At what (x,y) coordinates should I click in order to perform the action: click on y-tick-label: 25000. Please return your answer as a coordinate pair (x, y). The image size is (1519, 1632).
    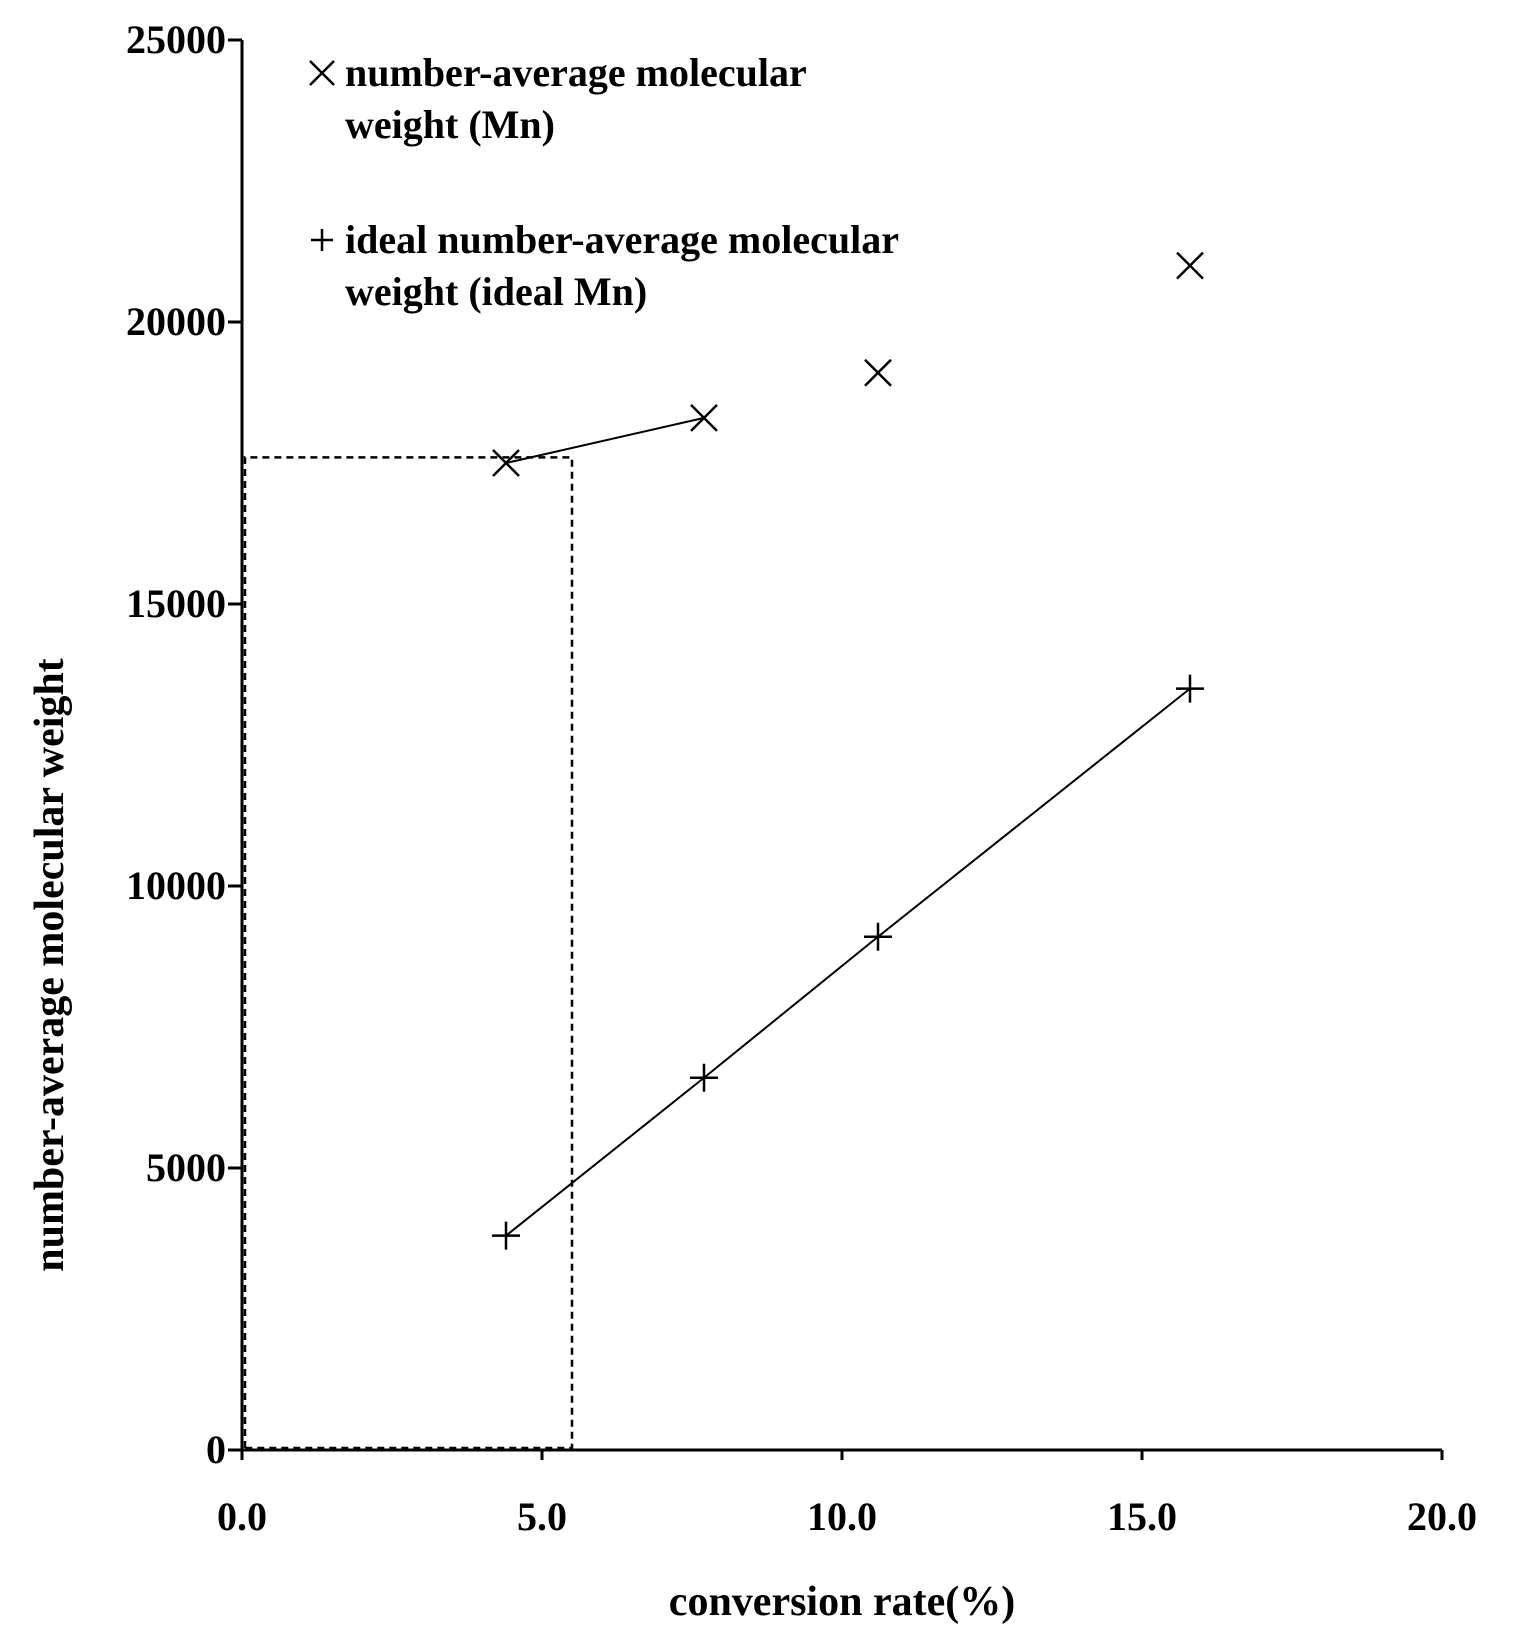
    Looking at the image, I should click on (176, 39).